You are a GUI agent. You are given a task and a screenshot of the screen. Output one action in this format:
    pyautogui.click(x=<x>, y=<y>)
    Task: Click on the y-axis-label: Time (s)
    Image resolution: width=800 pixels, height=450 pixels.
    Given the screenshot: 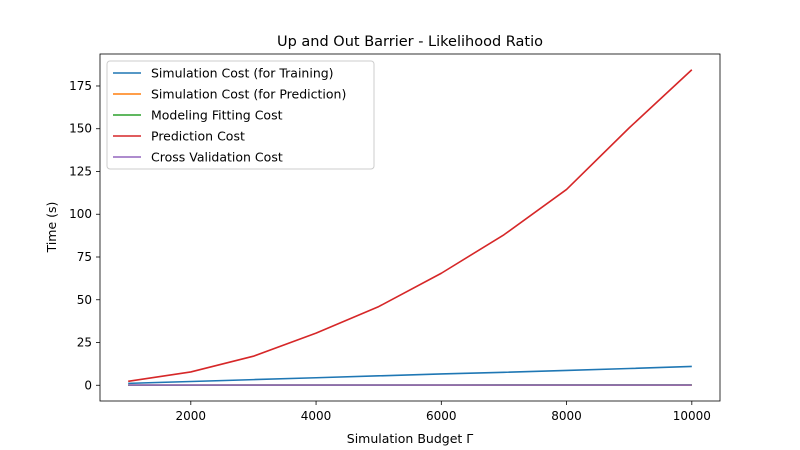 What is the action you would take?
    pyautogui.click(x=51, y=228)
    